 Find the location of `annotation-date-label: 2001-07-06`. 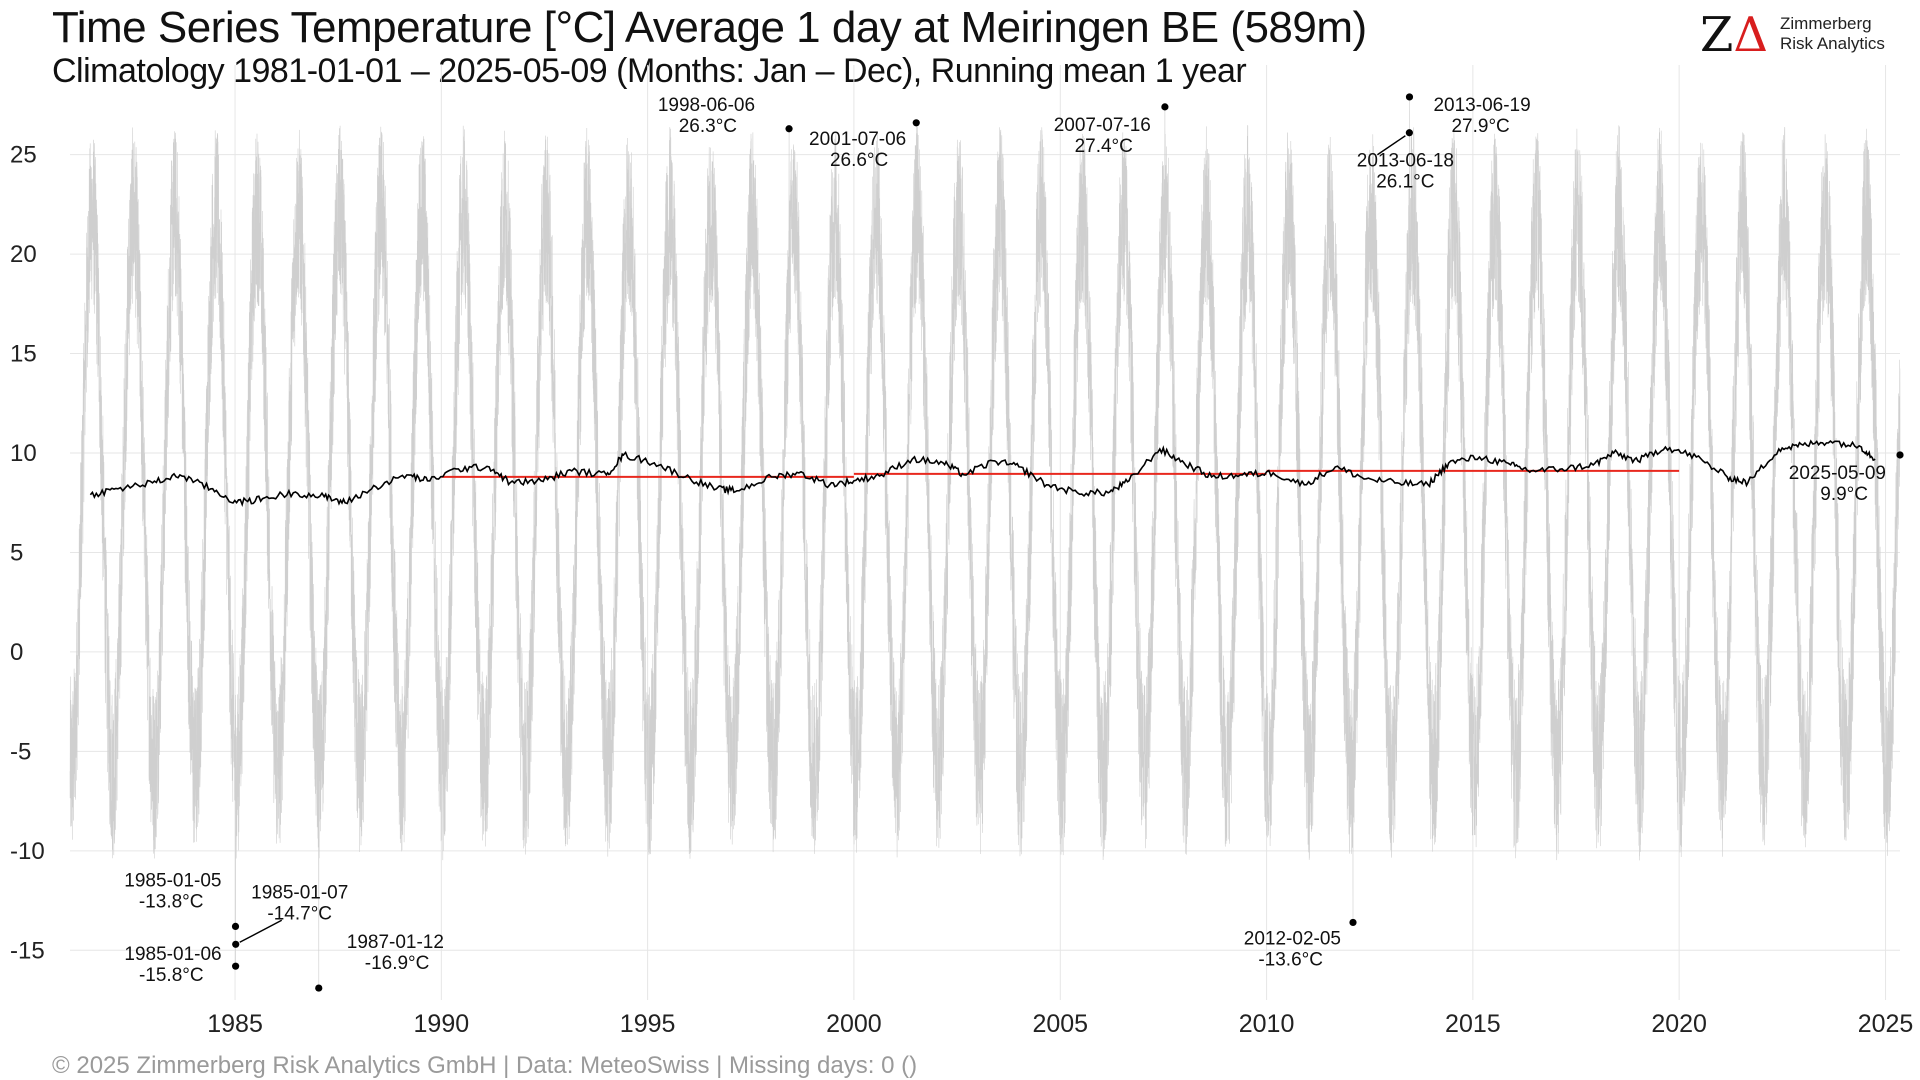

annotation-date-label: 2001-07-06 is located at coordinates (857, 139).